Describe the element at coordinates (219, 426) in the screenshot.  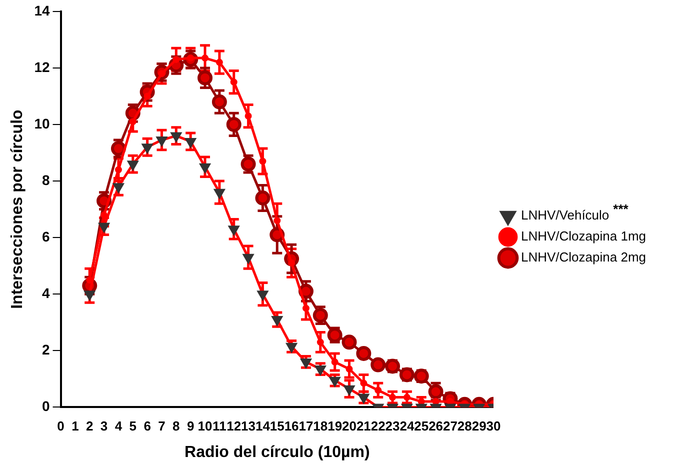
I see `x-tick-label: 11` at that location.